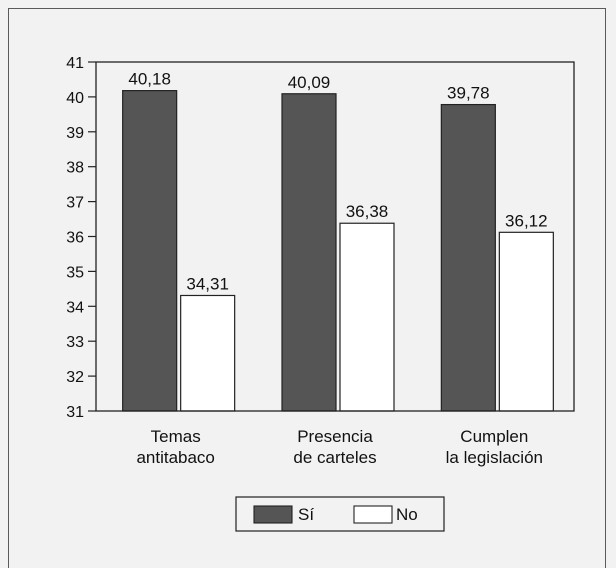  I want to click on category-label: de carteles, so click(334, 457).